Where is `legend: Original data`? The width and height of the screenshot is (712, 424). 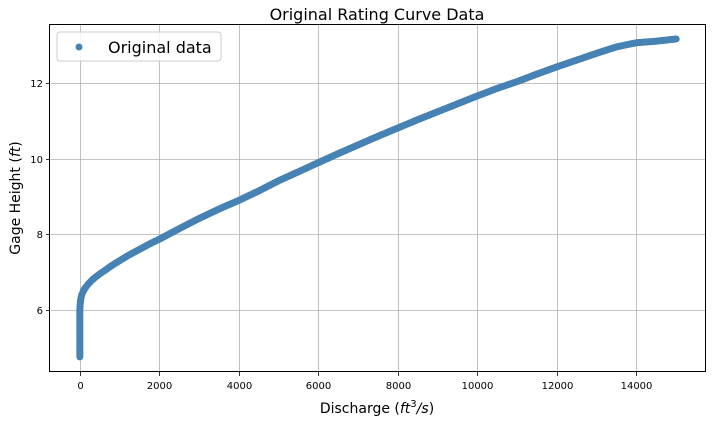
legend: Original data is located at coordinates (139, 46).